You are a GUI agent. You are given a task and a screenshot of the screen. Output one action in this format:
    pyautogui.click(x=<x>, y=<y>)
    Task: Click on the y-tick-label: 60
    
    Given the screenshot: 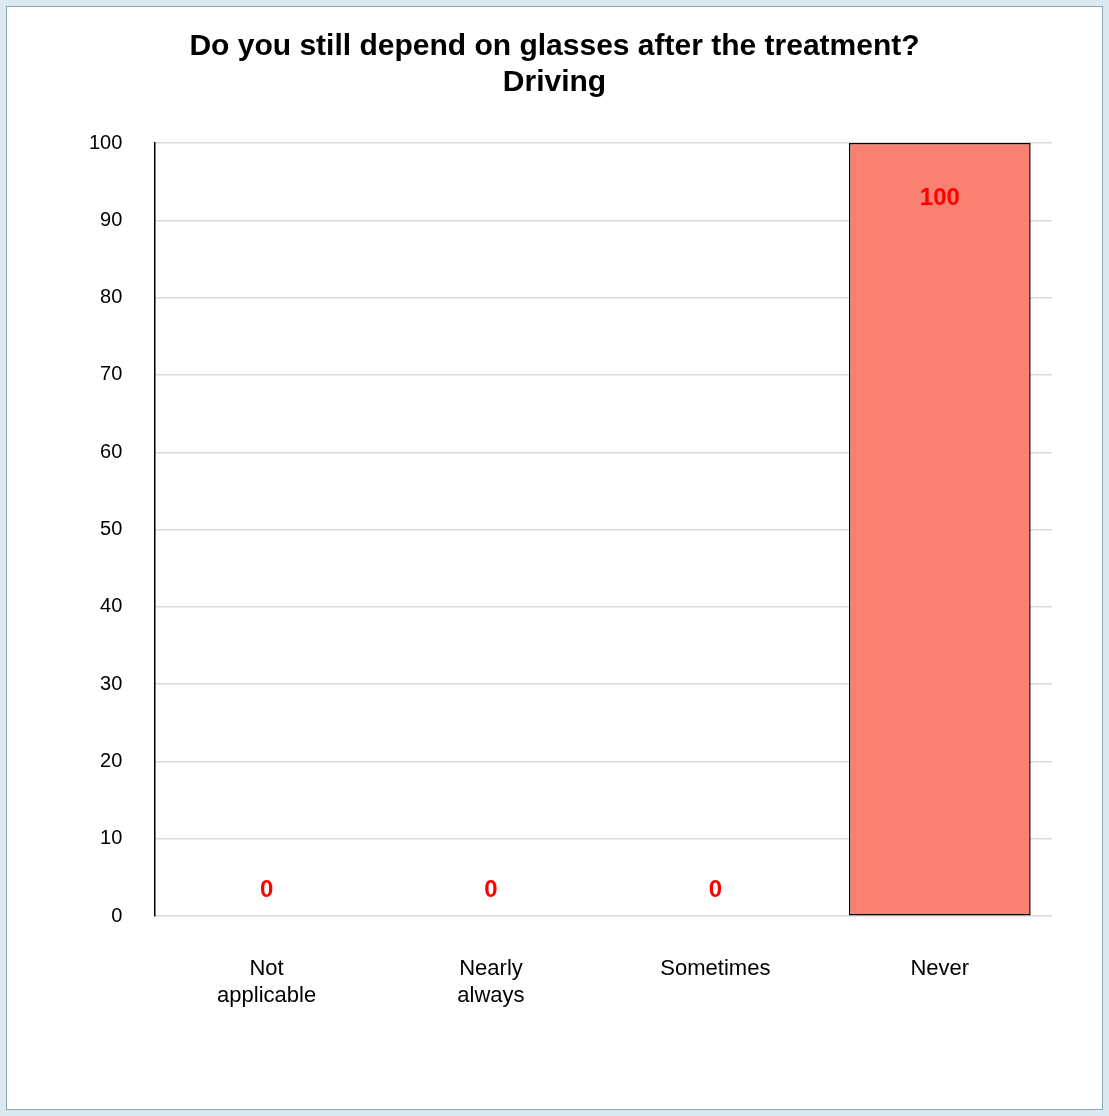 What is the action you would take?
    pyautogui.click(x=111, y=450)
    